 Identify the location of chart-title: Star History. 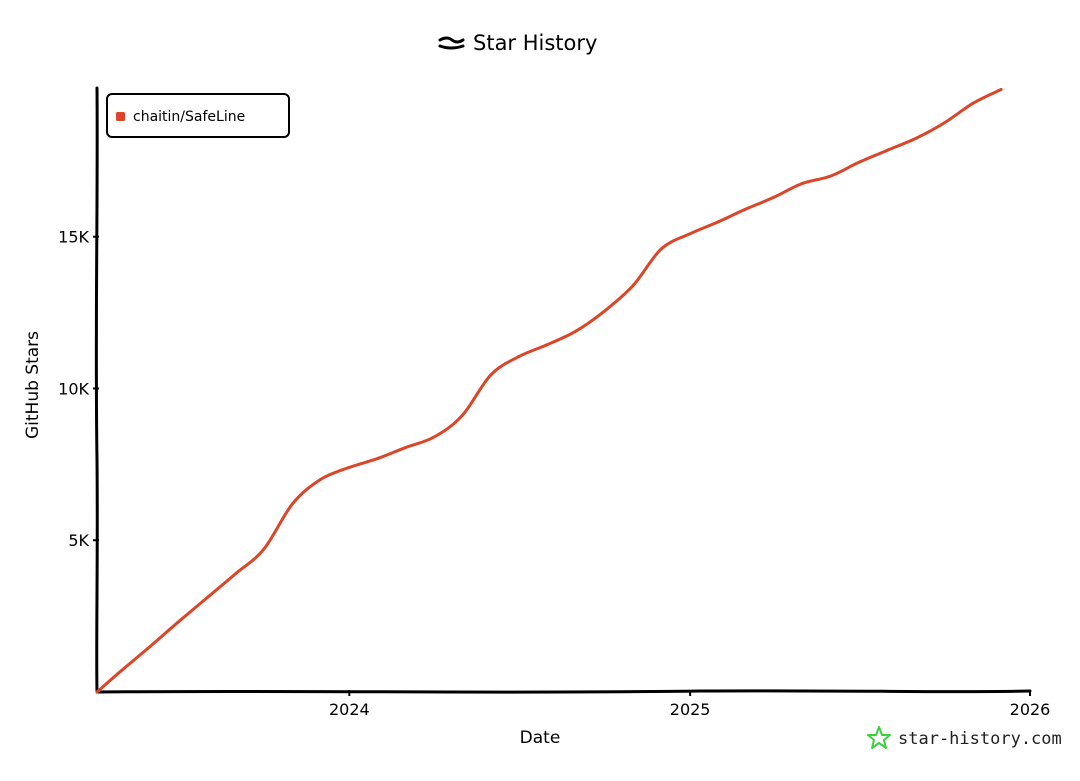
(535, 43).